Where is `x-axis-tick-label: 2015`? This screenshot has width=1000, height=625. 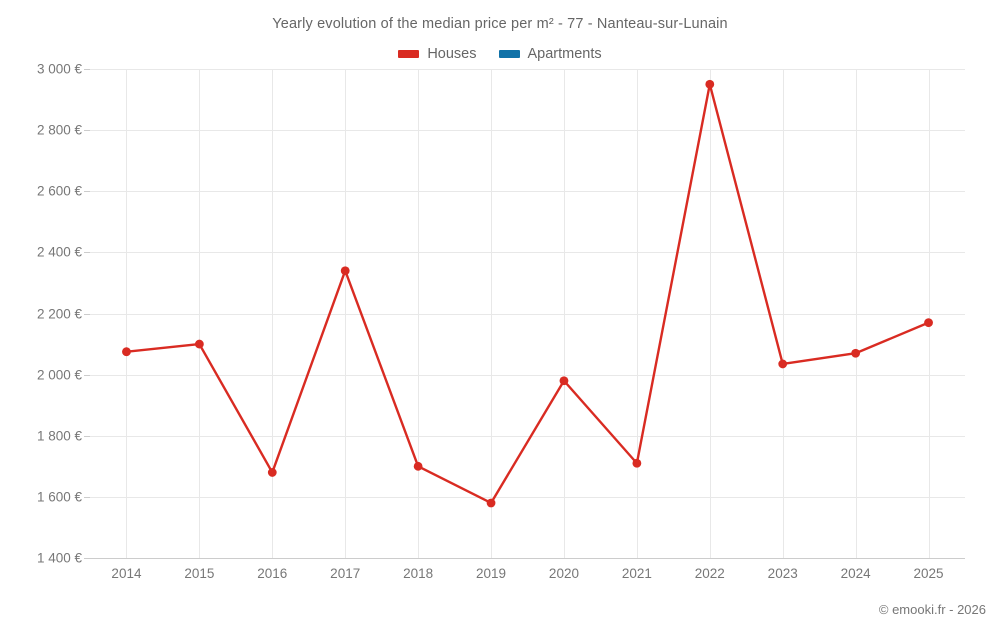 x-axis-tick-label: 2015 is located at coordinates (199, 573).